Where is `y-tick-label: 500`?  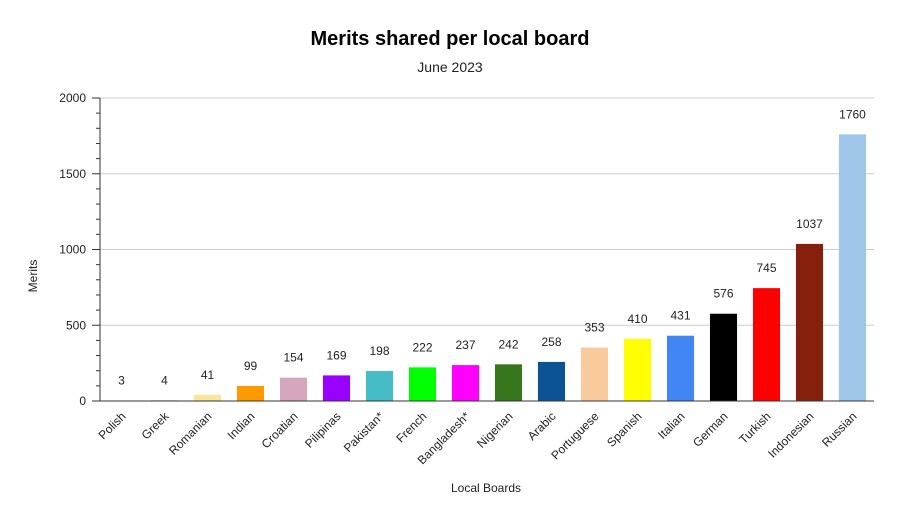 y-tick-label: 500 is located at coordinates (76, 325).